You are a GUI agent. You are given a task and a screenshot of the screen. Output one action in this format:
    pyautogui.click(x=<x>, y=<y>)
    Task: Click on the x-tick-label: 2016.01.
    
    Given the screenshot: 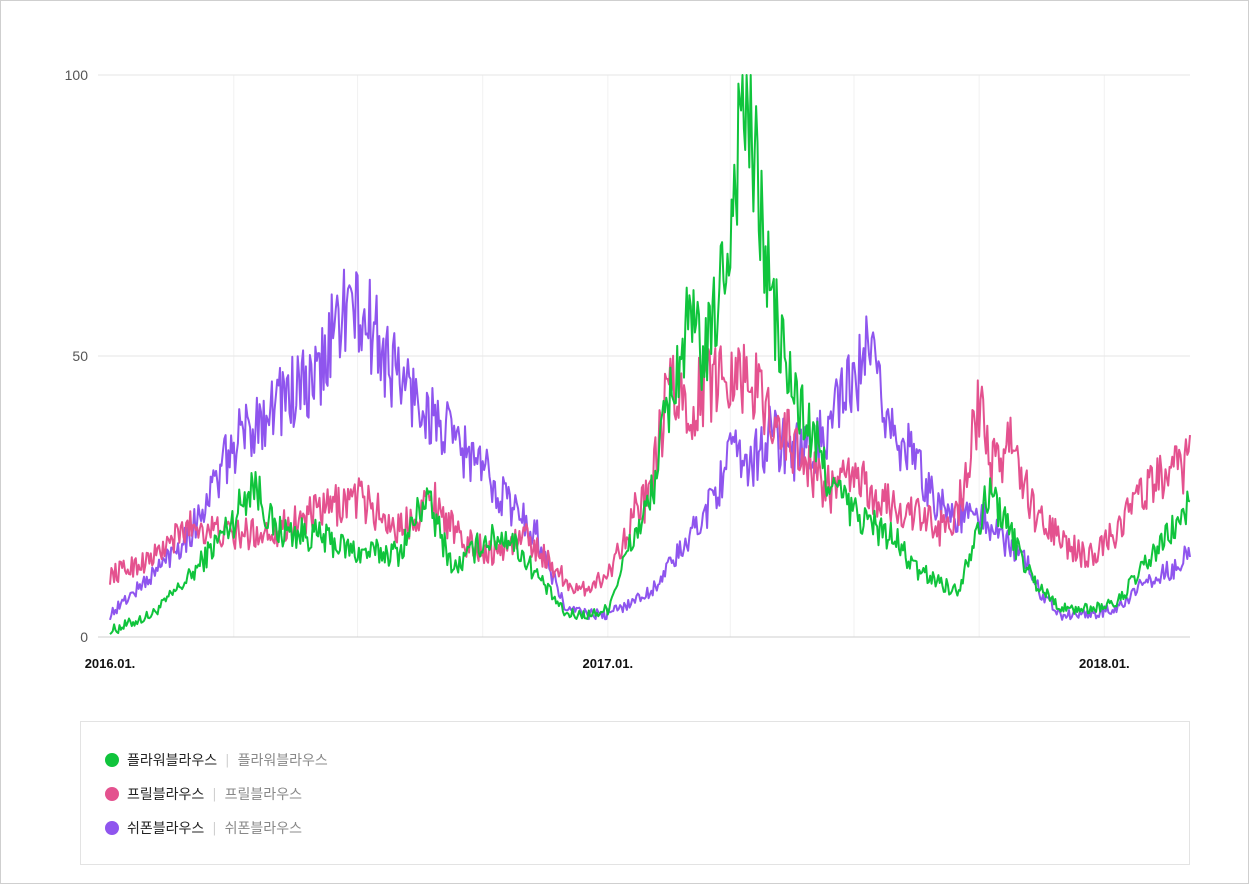 What is the action you would take?
    pyautogui.click(x=110, y=663)
    